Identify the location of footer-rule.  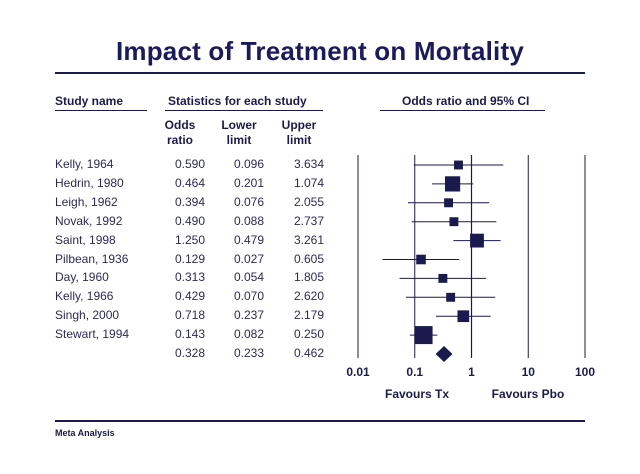
(320, 421).